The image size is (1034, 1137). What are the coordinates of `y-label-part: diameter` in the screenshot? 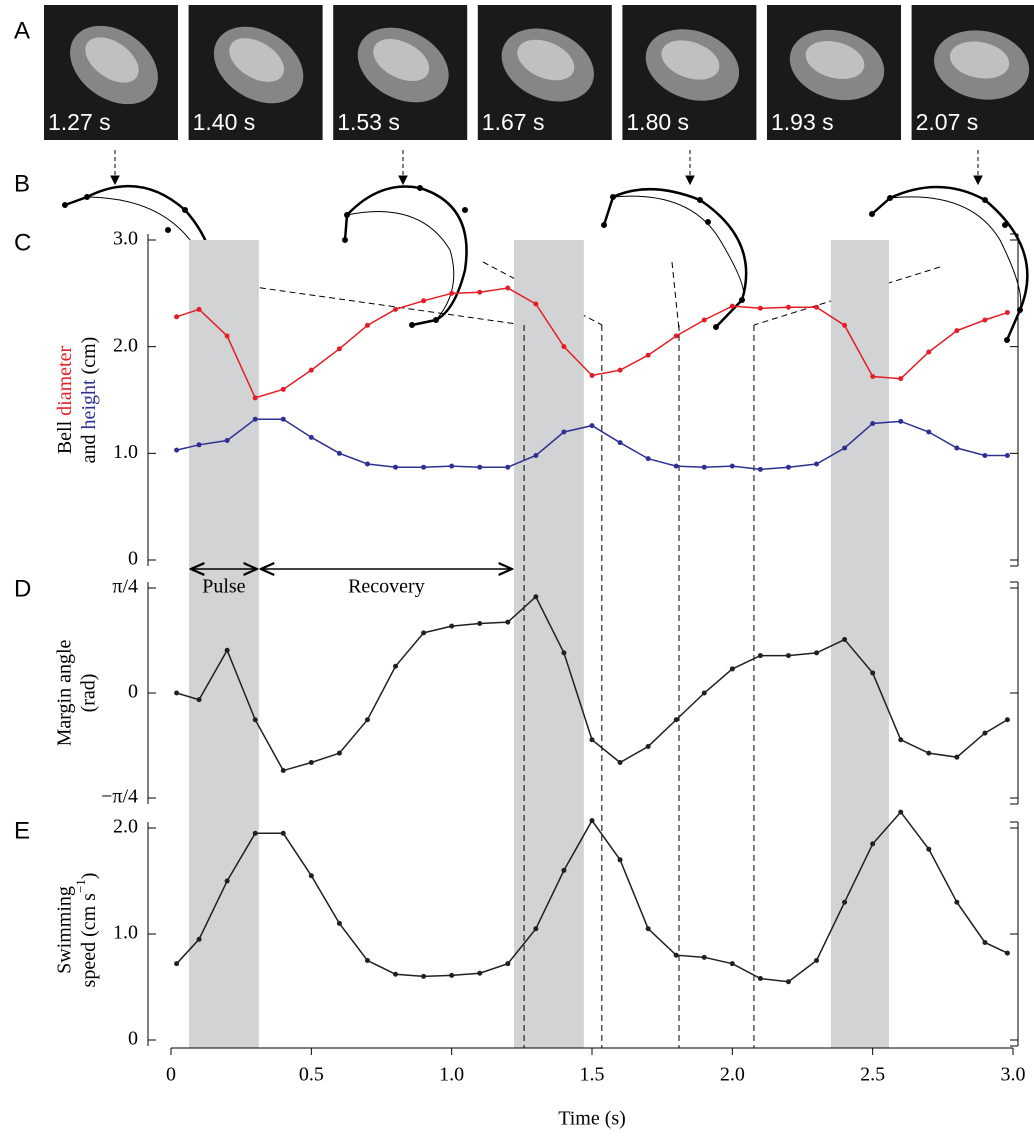 It's located at (65, 381).